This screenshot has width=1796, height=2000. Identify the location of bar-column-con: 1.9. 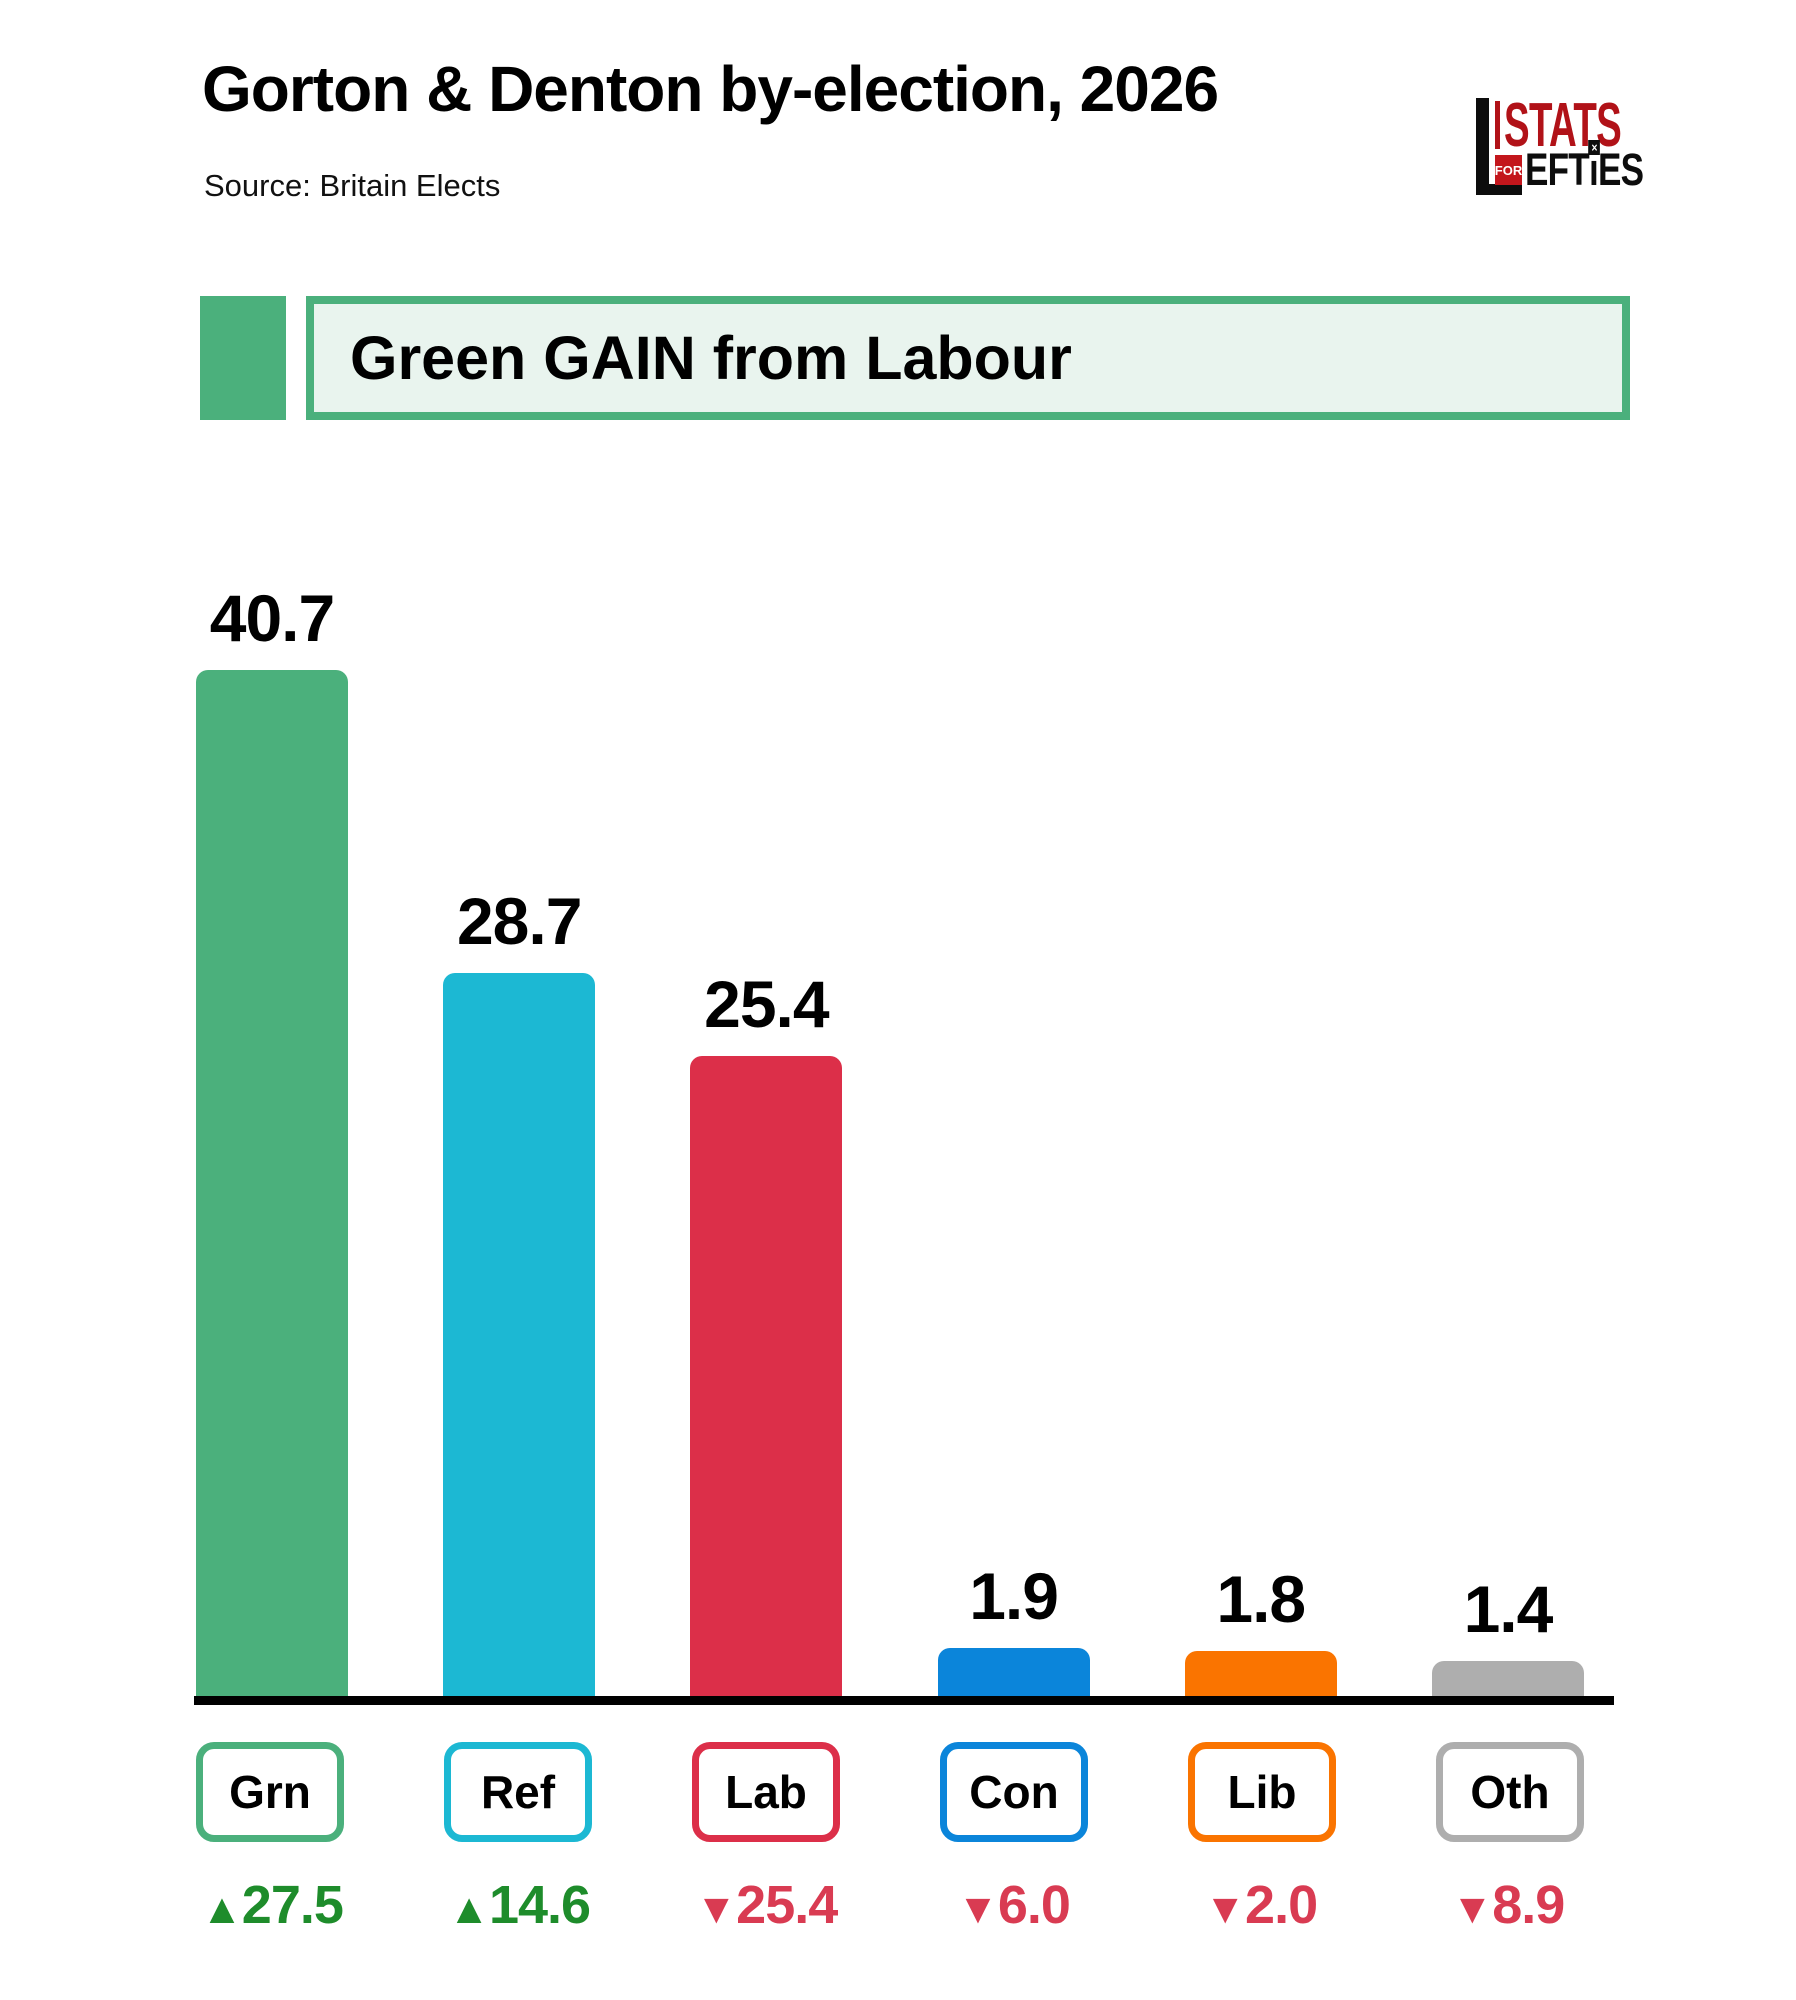
(1013, 1128).